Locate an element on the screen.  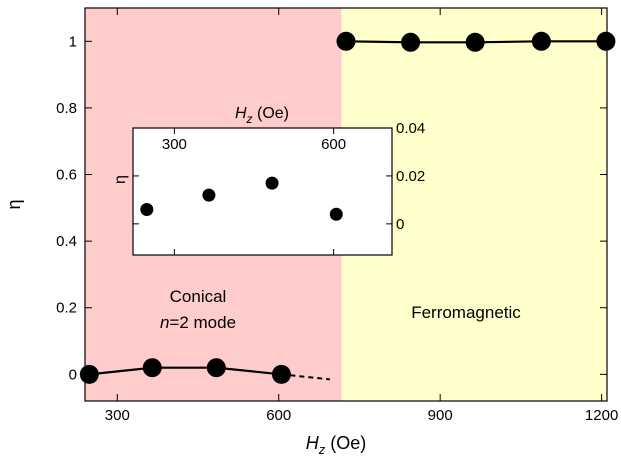
inset-x-tick-label: 600 is located at coordinates (333, 144).